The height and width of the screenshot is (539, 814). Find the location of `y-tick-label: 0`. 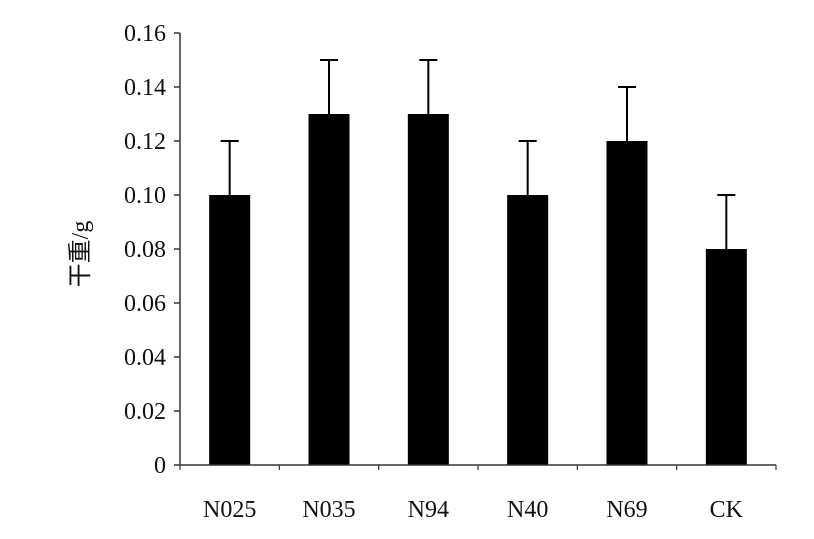

y-tick-label: 0 is located at coordinates (160, 466).